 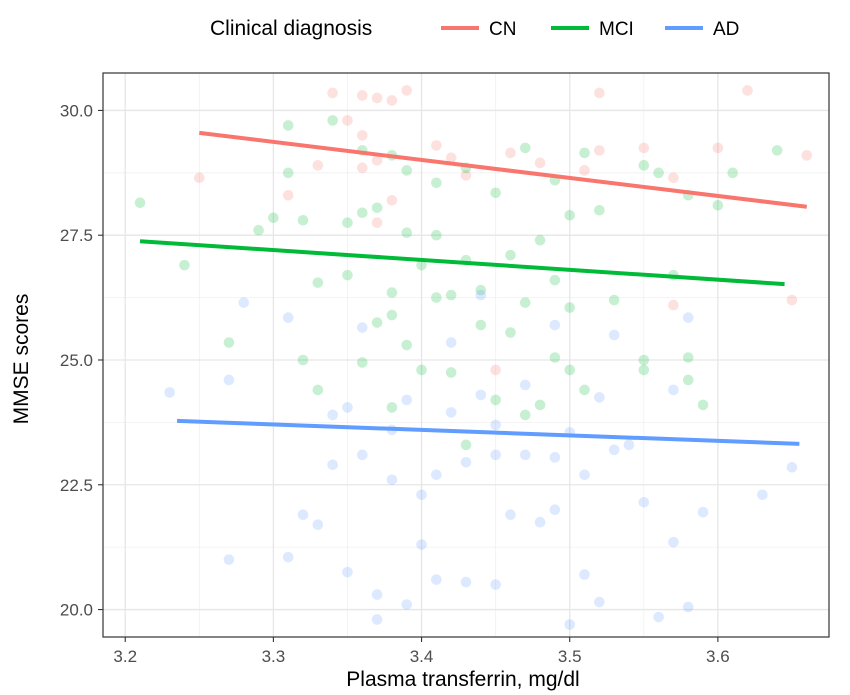 I want to click on x-tick-label: 3.4, so click(x=422, y=656).